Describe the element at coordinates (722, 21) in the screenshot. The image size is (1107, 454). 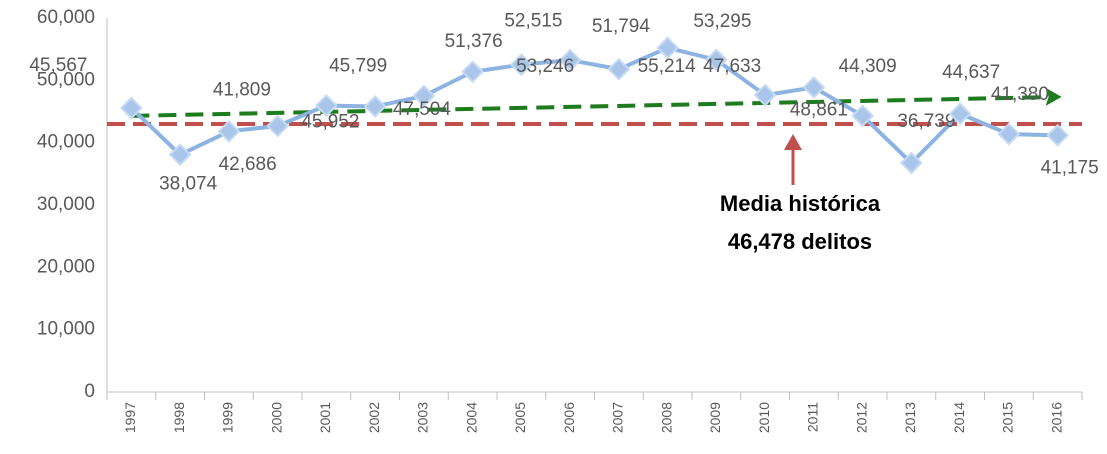
I see `data-label: 53,295` at that location.